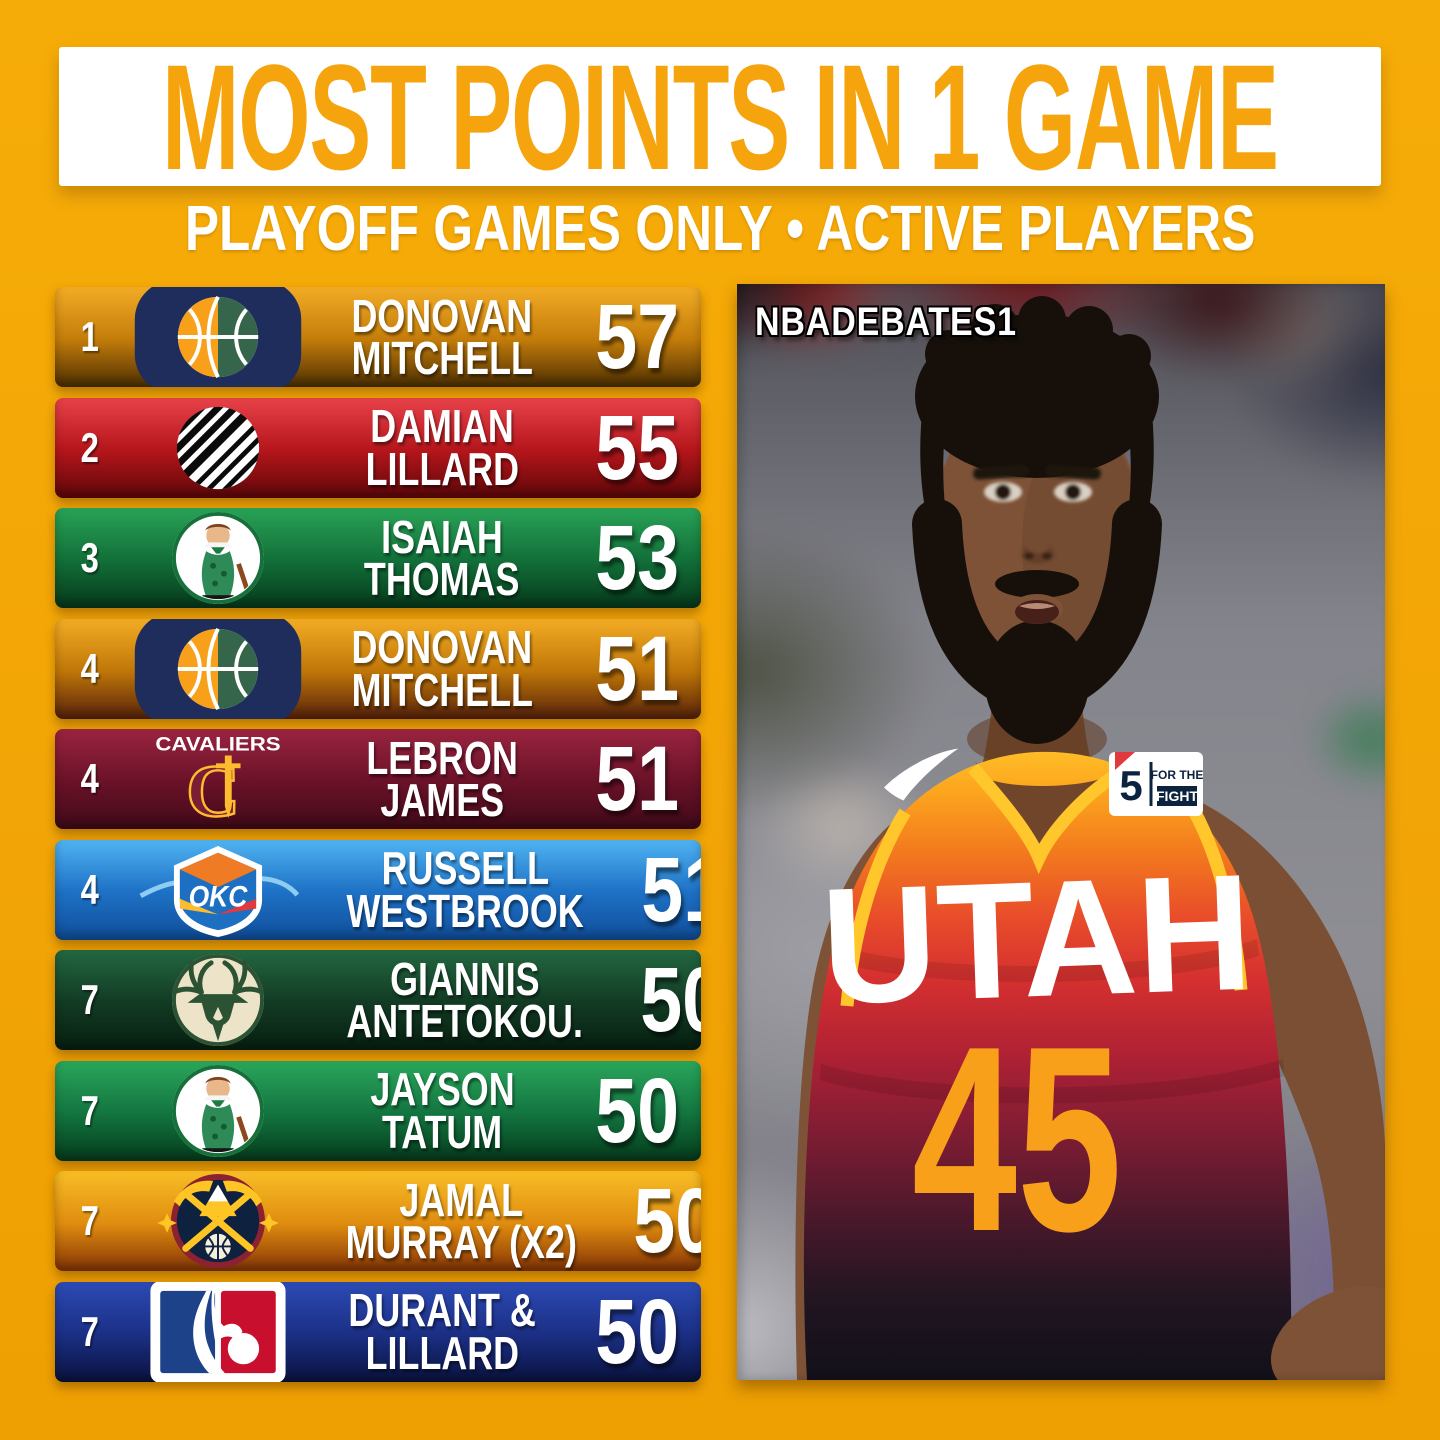  What do you see at coordinates (1037, 939) in the screenshot?
I see `jersey-wordmark: UTAH` at bounding box center [1037, 939].